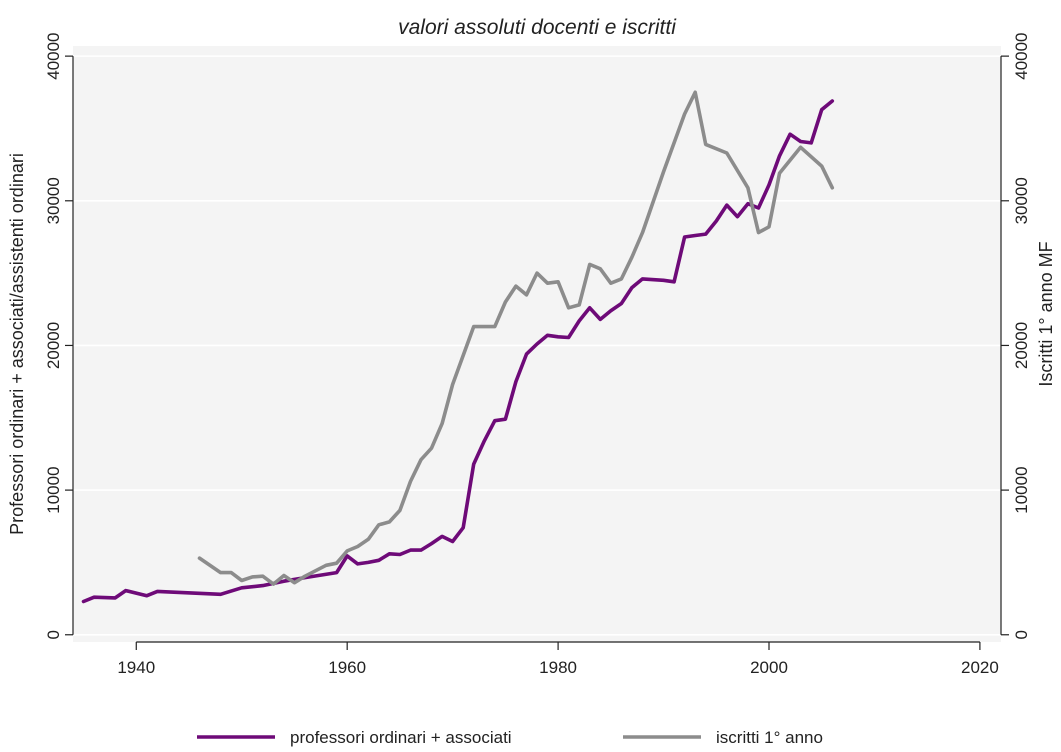 This screenshot has width=1061, height=752. What do you see at coordinates (537, 27) in the screenshot?
I see `chart-title: valori assoluti docenti e iscritti` at bounding box center [537, 27].